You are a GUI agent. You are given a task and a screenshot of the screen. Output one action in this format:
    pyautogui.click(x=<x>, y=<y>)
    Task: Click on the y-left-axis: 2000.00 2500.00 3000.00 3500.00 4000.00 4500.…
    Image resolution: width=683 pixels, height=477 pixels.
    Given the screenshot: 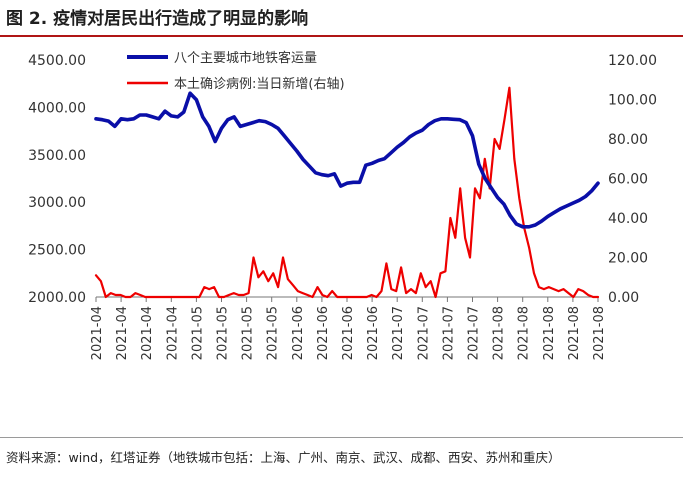 What is the action you would take?
    pyautogui.click(x=57, y=179)
    